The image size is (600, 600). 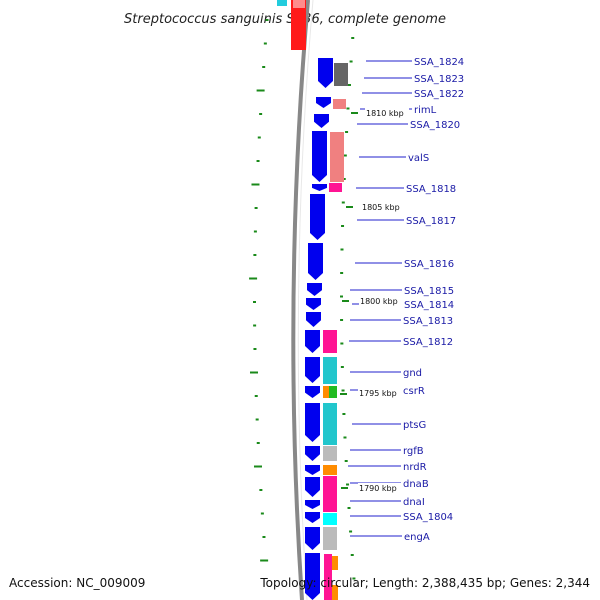 I want to click on gene-label: rimL, so click(x=425, y=110).